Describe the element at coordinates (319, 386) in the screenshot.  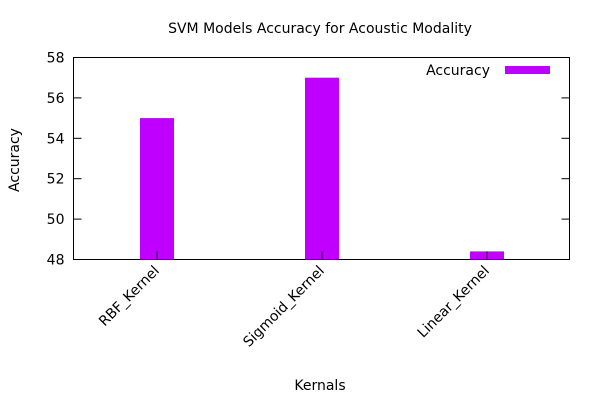
I see `x-axis-title: Kernals` at that location.